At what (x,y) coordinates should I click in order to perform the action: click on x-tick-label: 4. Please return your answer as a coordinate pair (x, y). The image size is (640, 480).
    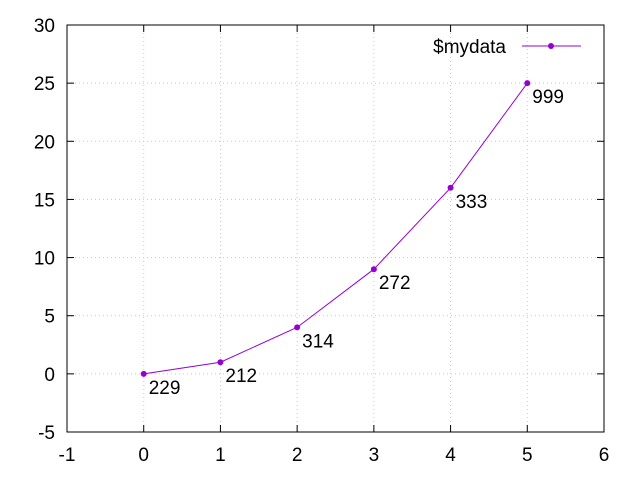
    Looking at the image, I should click on (450, 455).